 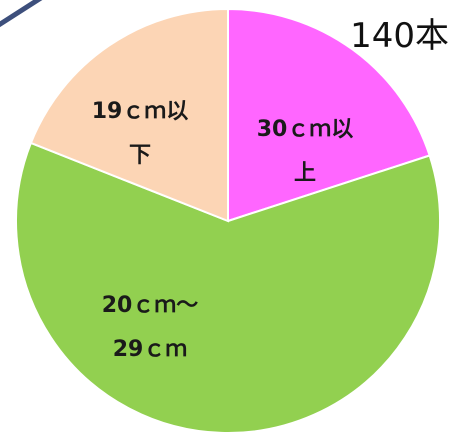 I want to click on total-count-label: 140本, so click(x=399, y=36).